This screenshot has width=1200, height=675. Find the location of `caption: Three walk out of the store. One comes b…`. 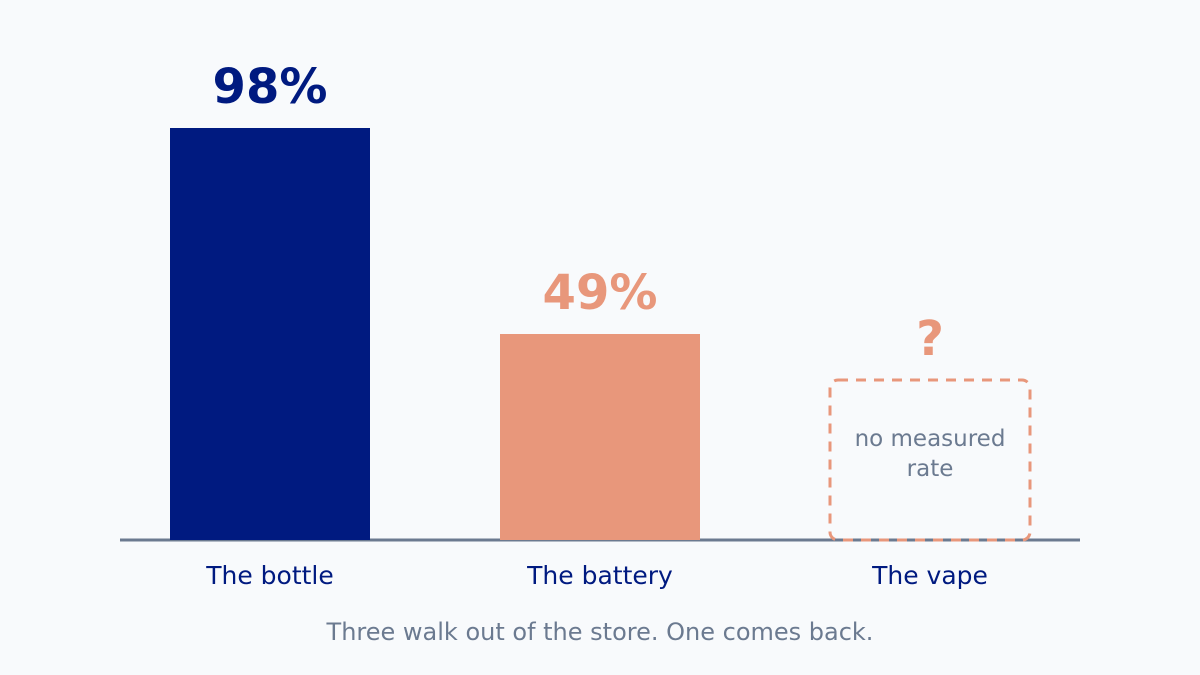

caption: Three walk out of the store. One comes b… is located at coordinates (600, 632).